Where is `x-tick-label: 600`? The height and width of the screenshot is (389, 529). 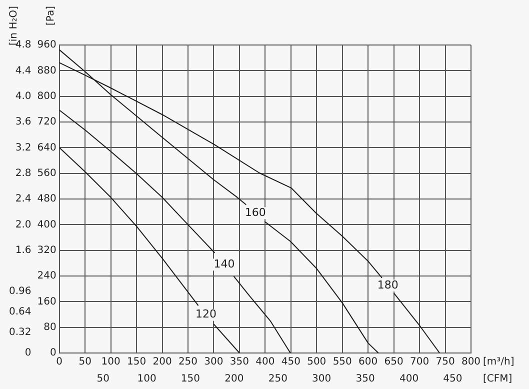 x-tick-label: 600 is located at coordinates (368, 362).